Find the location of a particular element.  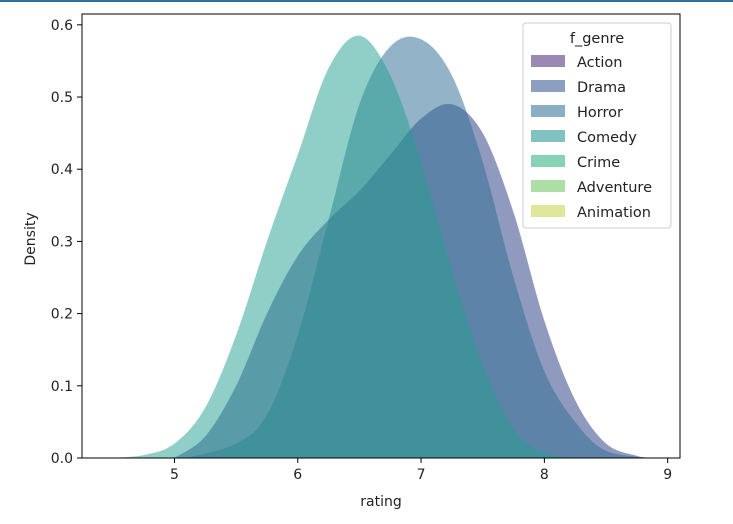

x-tick-label: 5 is located at coordinates (174, 475).